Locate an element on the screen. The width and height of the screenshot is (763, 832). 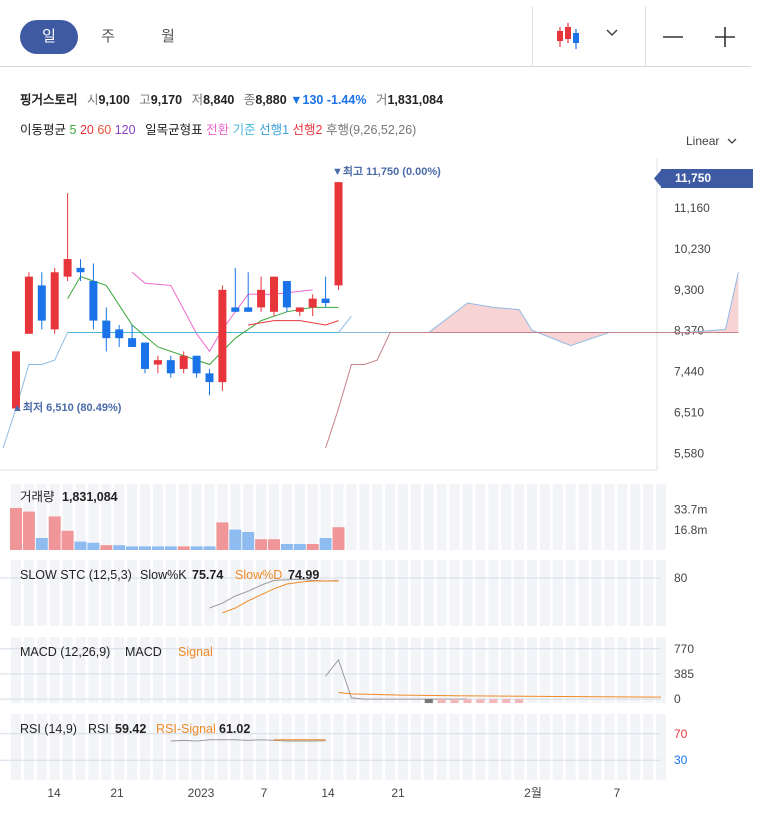
scale-selector: Linear is located at coordinates (711, 141).